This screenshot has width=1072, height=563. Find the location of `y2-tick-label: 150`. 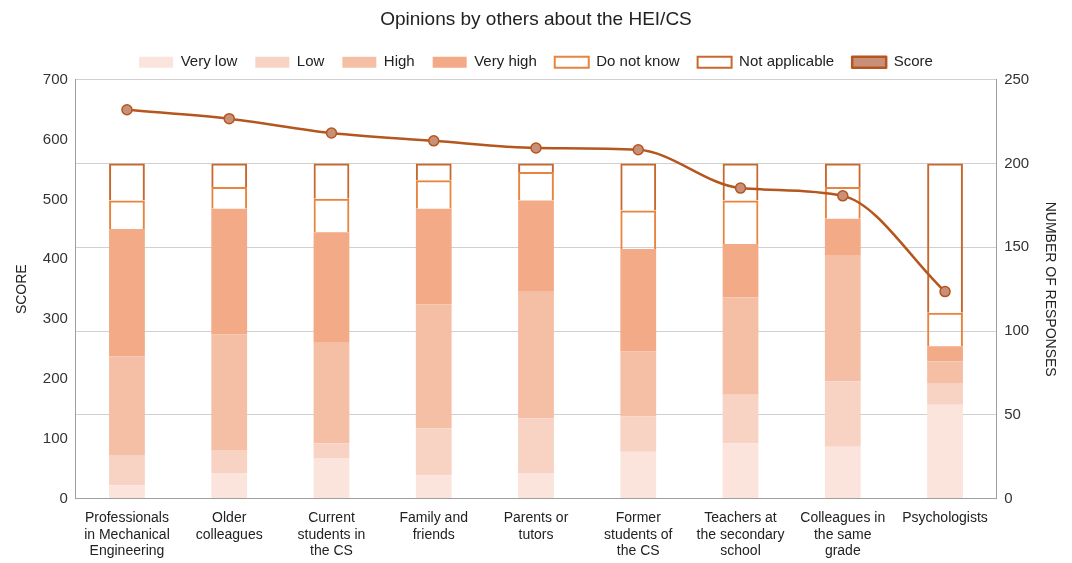

y2-tick-label: 150 is located at coordinates (1017, 246).